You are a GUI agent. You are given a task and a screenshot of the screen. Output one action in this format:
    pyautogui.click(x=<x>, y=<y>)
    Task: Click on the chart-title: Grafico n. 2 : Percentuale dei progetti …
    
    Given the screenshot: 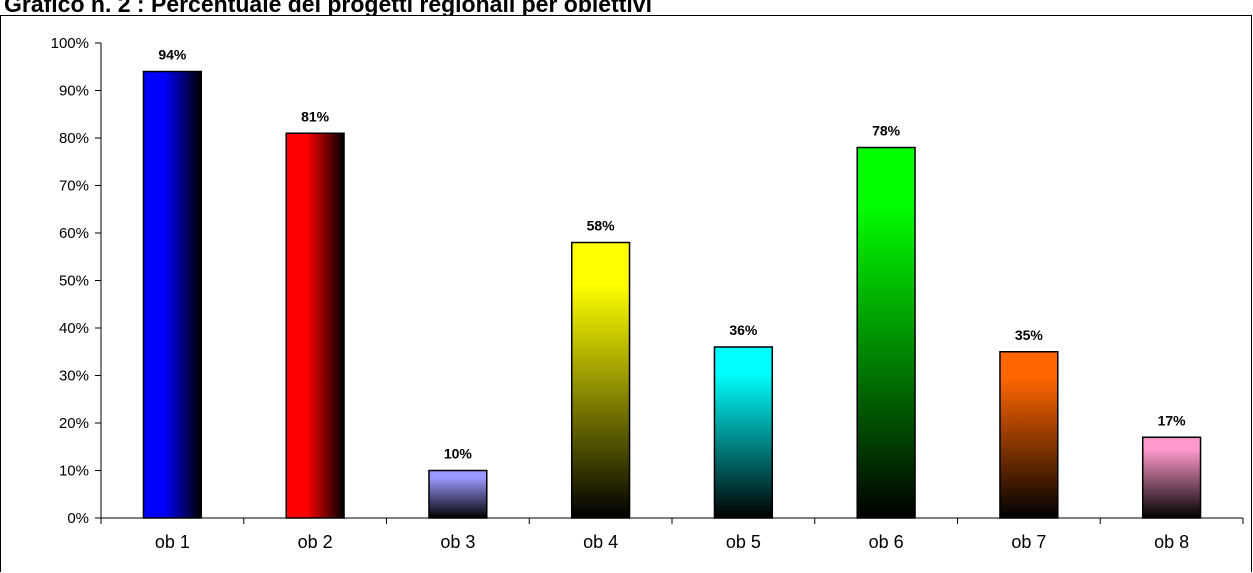 What is the action you would take?
    pyautogui.click(x=328, y=8)
    